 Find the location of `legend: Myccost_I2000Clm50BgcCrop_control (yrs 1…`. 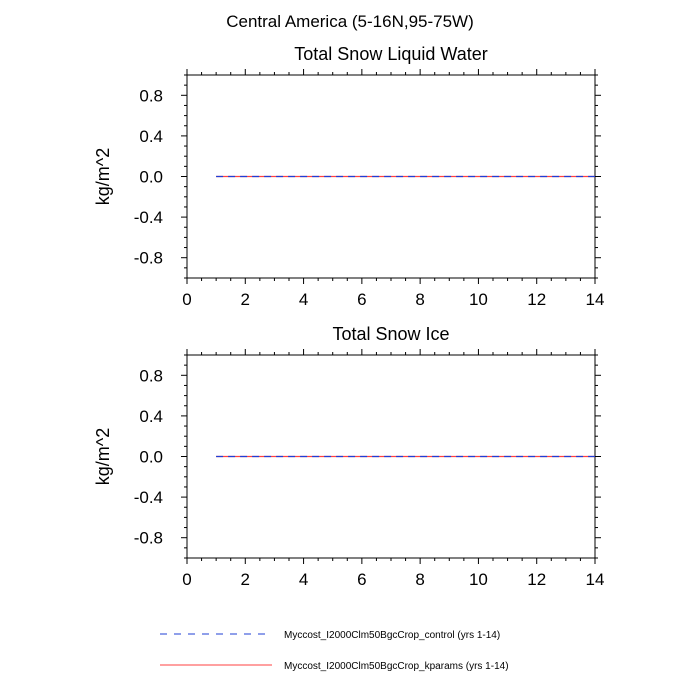

legend: Myccost_I2000Clm50BgcCrop_control (yrs 1… is located at coordinates (334, 651).